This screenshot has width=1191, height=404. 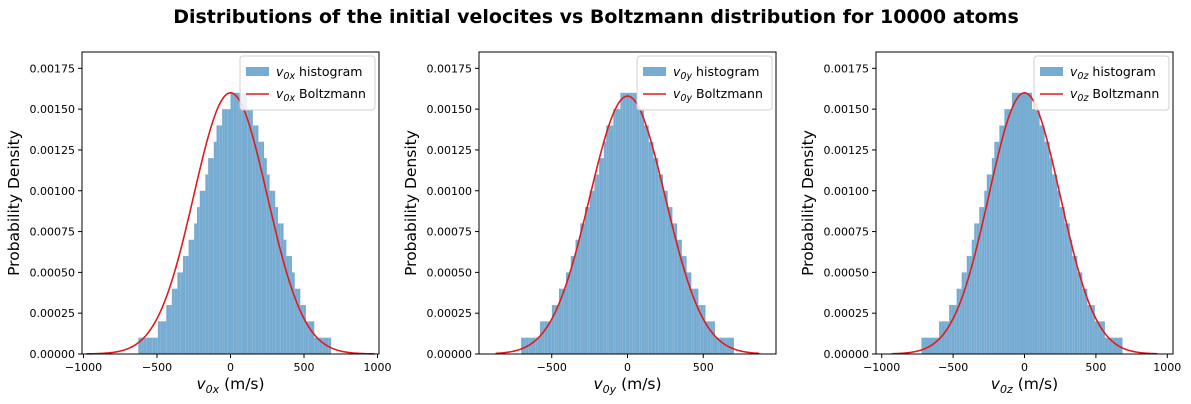 I want to click on x-tick-label: 0, so click(x=230, y=367).